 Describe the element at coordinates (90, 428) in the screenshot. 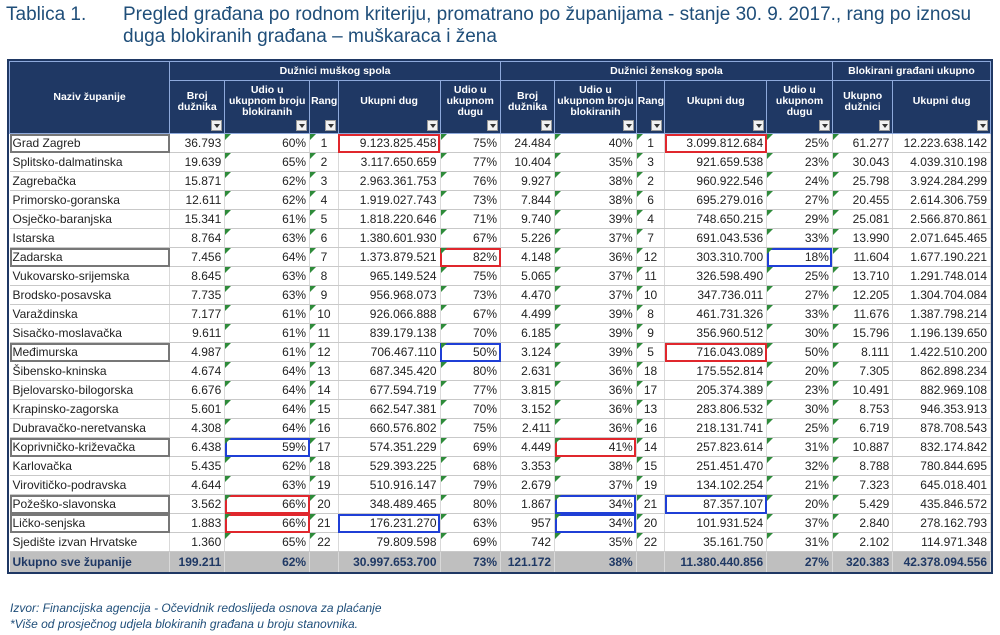

I see `cell-county: Dubravačko-neretvanska` at that location.